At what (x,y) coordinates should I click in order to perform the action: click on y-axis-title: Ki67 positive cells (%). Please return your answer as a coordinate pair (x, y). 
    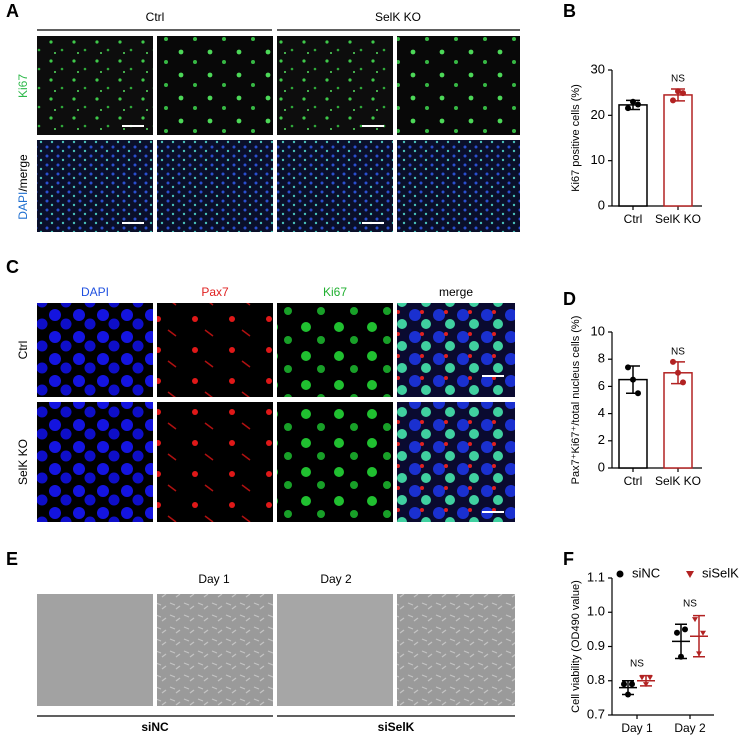
    Looking at the image, I should click on (576, 138).